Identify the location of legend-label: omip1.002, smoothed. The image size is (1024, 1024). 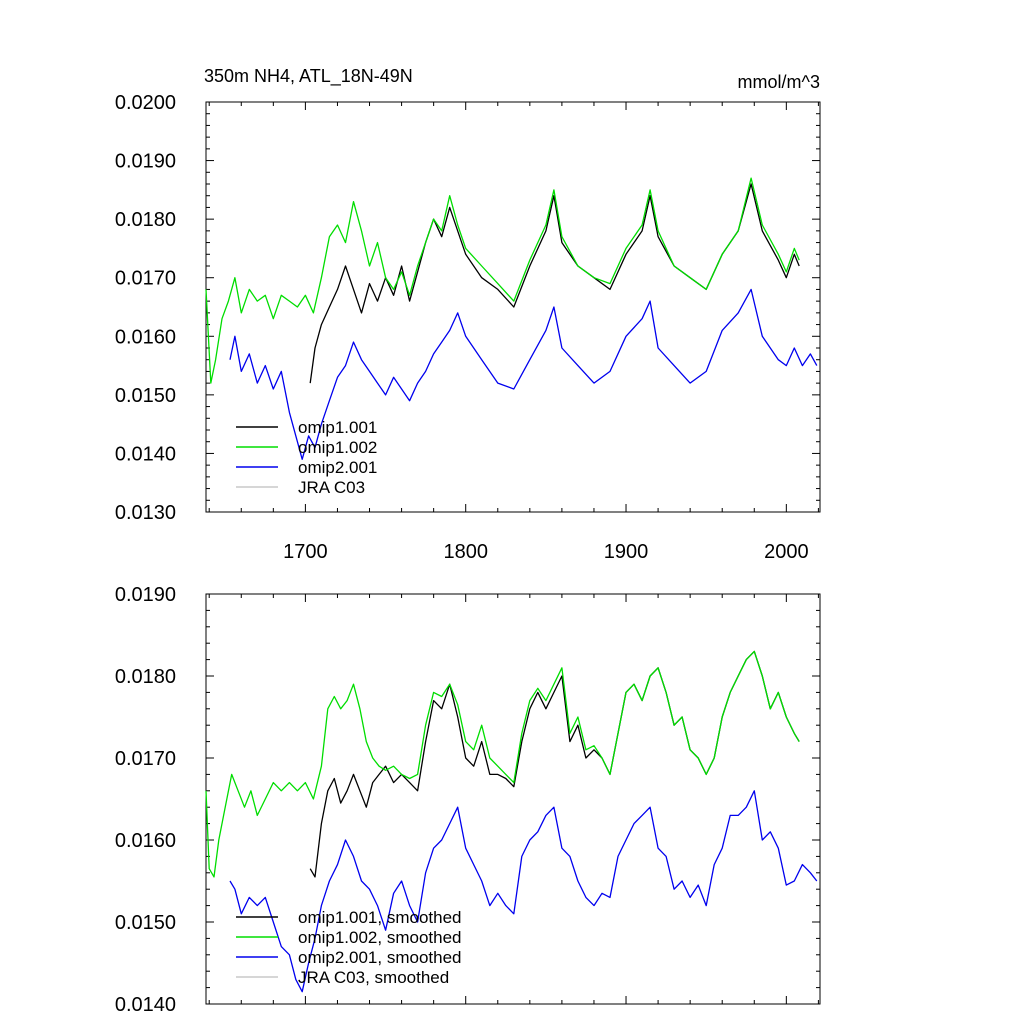
(380, 937).